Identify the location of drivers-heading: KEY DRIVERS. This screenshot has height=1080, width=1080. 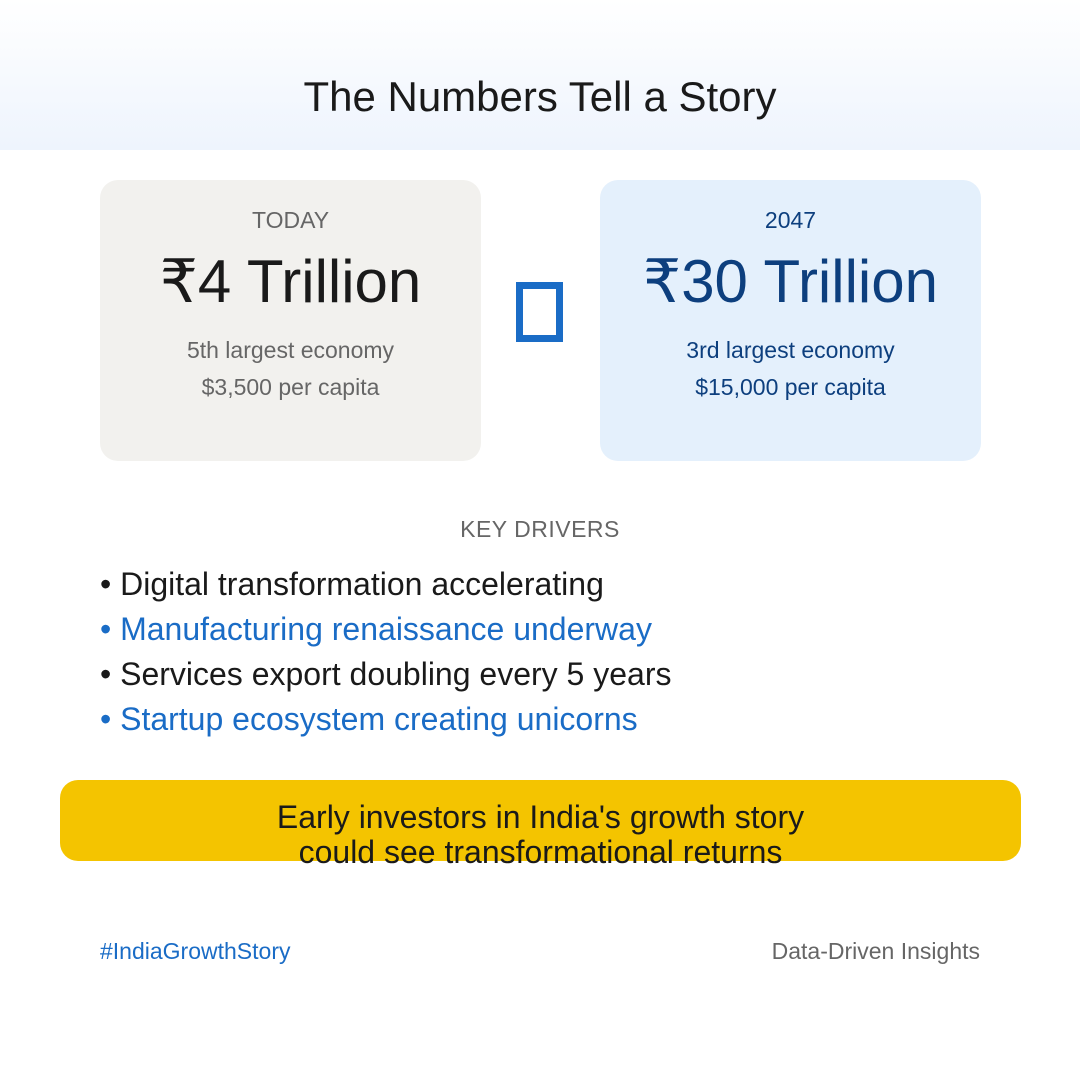
(540, 529).